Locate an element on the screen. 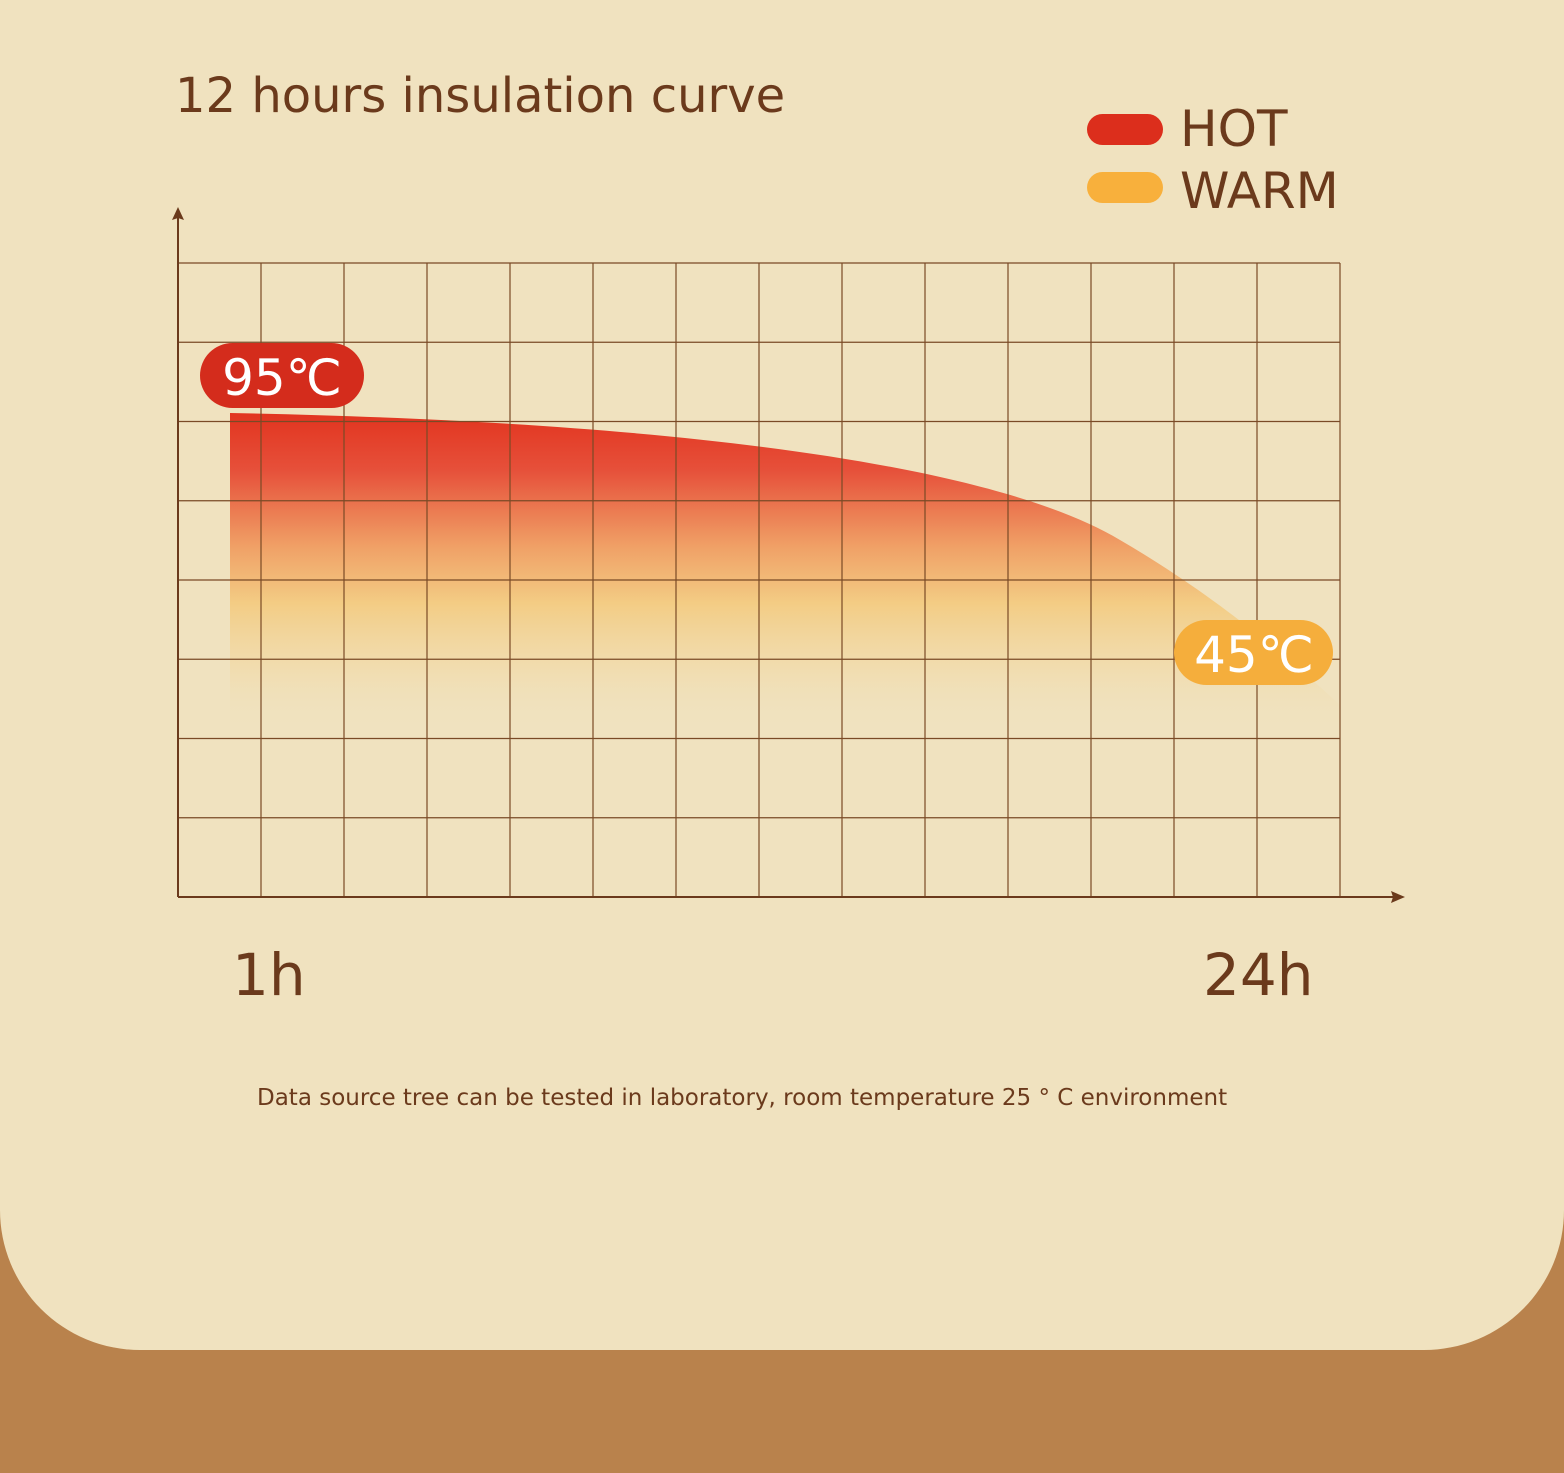  legend-swatch-hot is located at coordinates (1125, 129).